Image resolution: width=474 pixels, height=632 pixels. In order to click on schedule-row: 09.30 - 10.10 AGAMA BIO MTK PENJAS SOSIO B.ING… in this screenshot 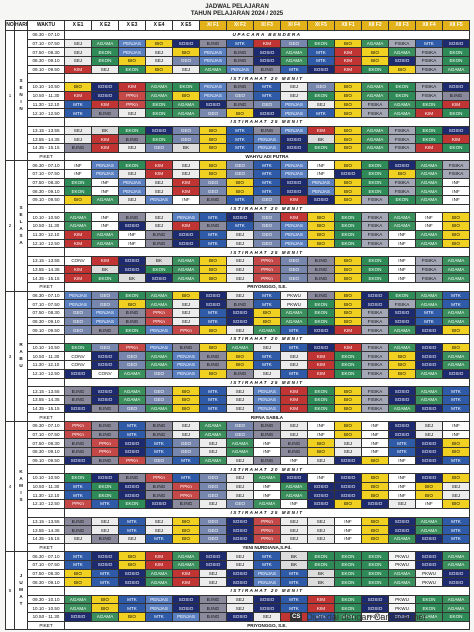, I will do `click(238, 599)`.